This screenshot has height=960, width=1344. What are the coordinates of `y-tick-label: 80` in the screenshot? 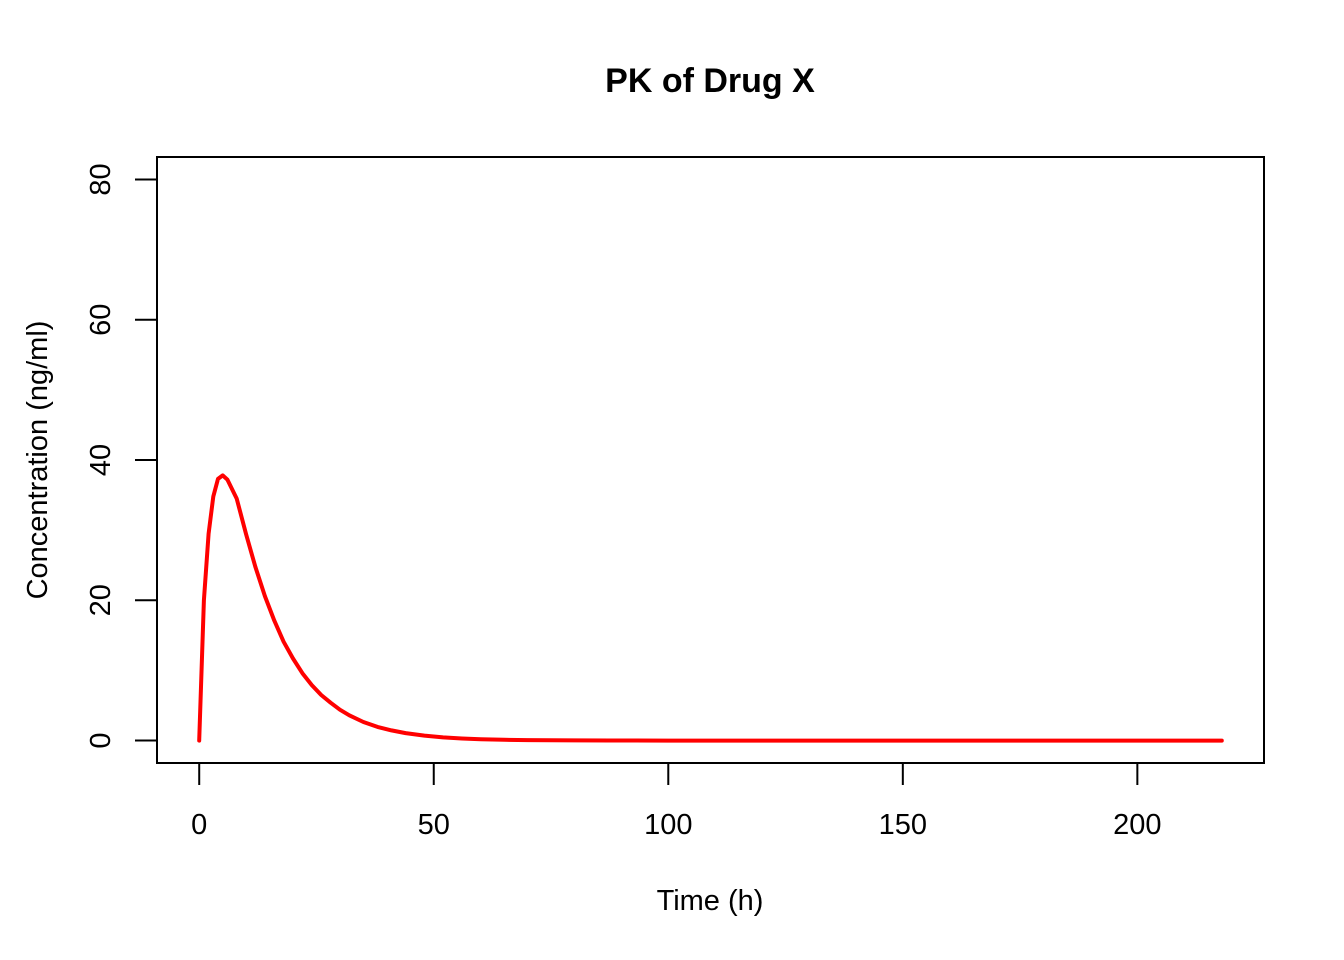 It's located at (101, 179).